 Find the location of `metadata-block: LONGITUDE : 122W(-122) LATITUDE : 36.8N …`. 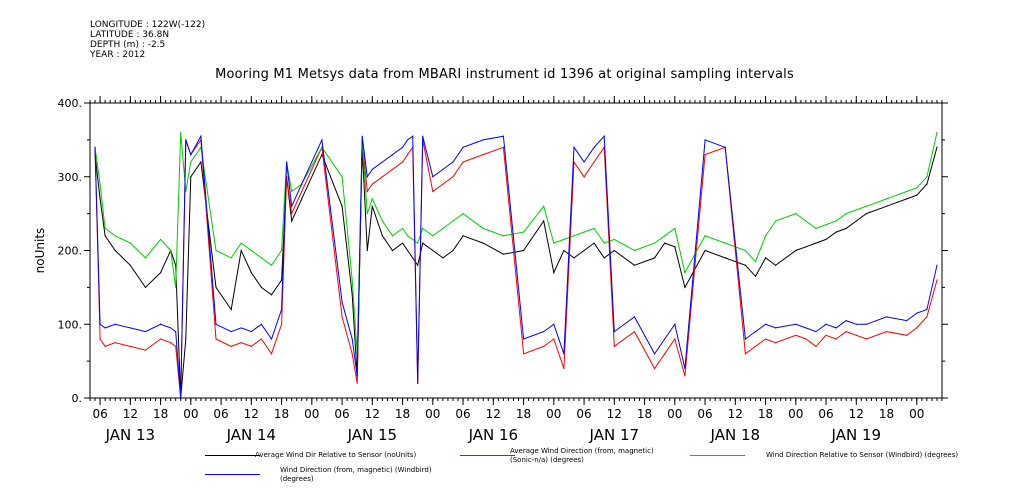

metadata-block: LONGITUDE : 122W(-122) LATITUDE : 36.8N … is located at coordinates (147, 40).